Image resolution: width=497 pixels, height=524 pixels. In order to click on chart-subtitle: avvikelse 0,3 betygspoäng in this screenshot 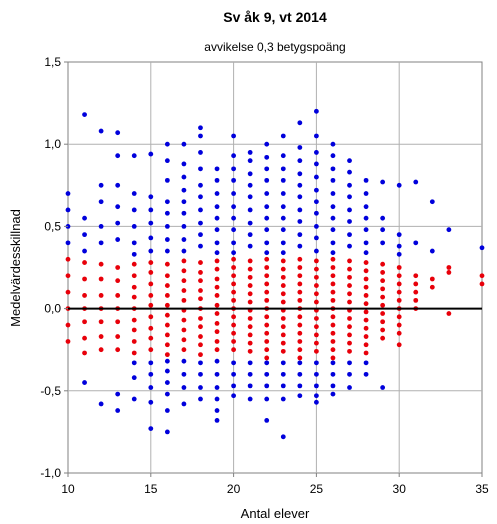, I will do `click(274, 47)`.